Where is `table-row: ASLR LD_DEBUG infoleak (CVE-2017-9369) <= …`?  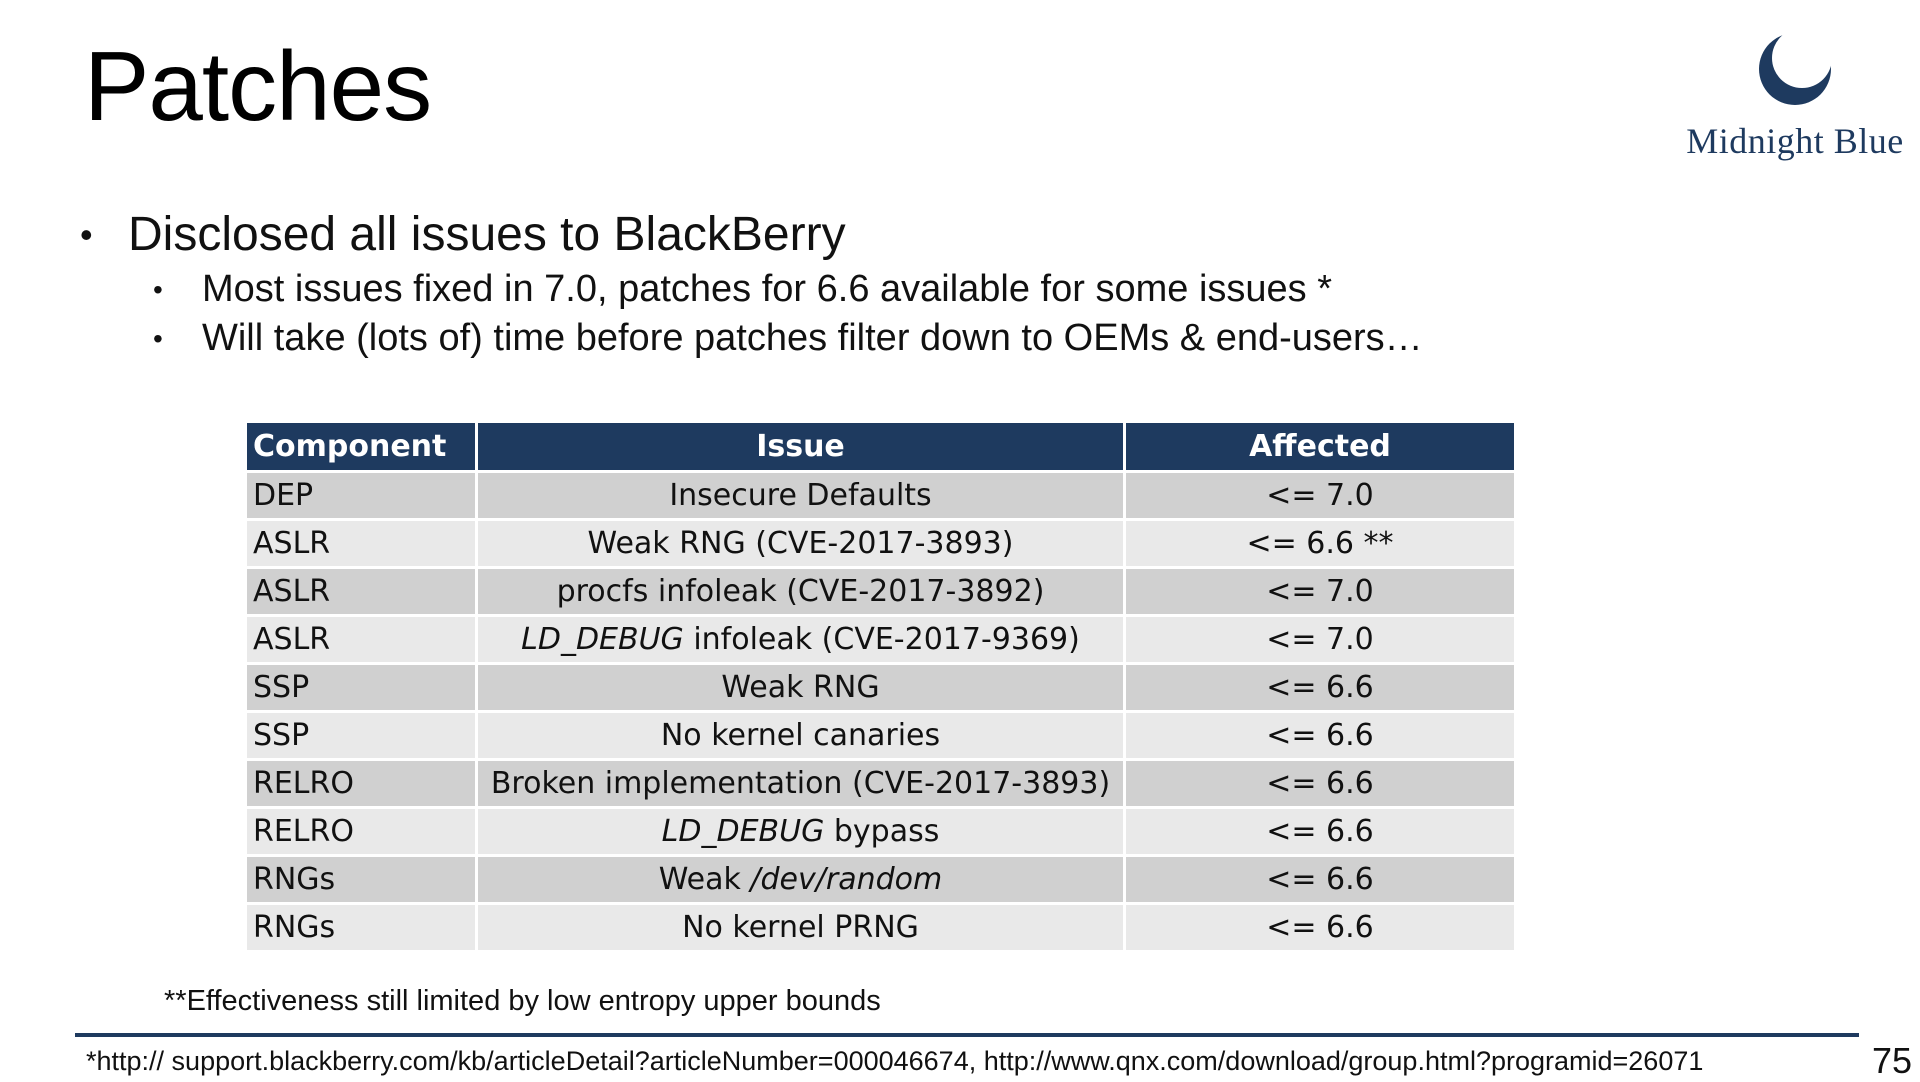
table-row: ASLR LD_DEBUG infoleak (CVE-2017-9369) <= … is located at coordinates (880, 639).